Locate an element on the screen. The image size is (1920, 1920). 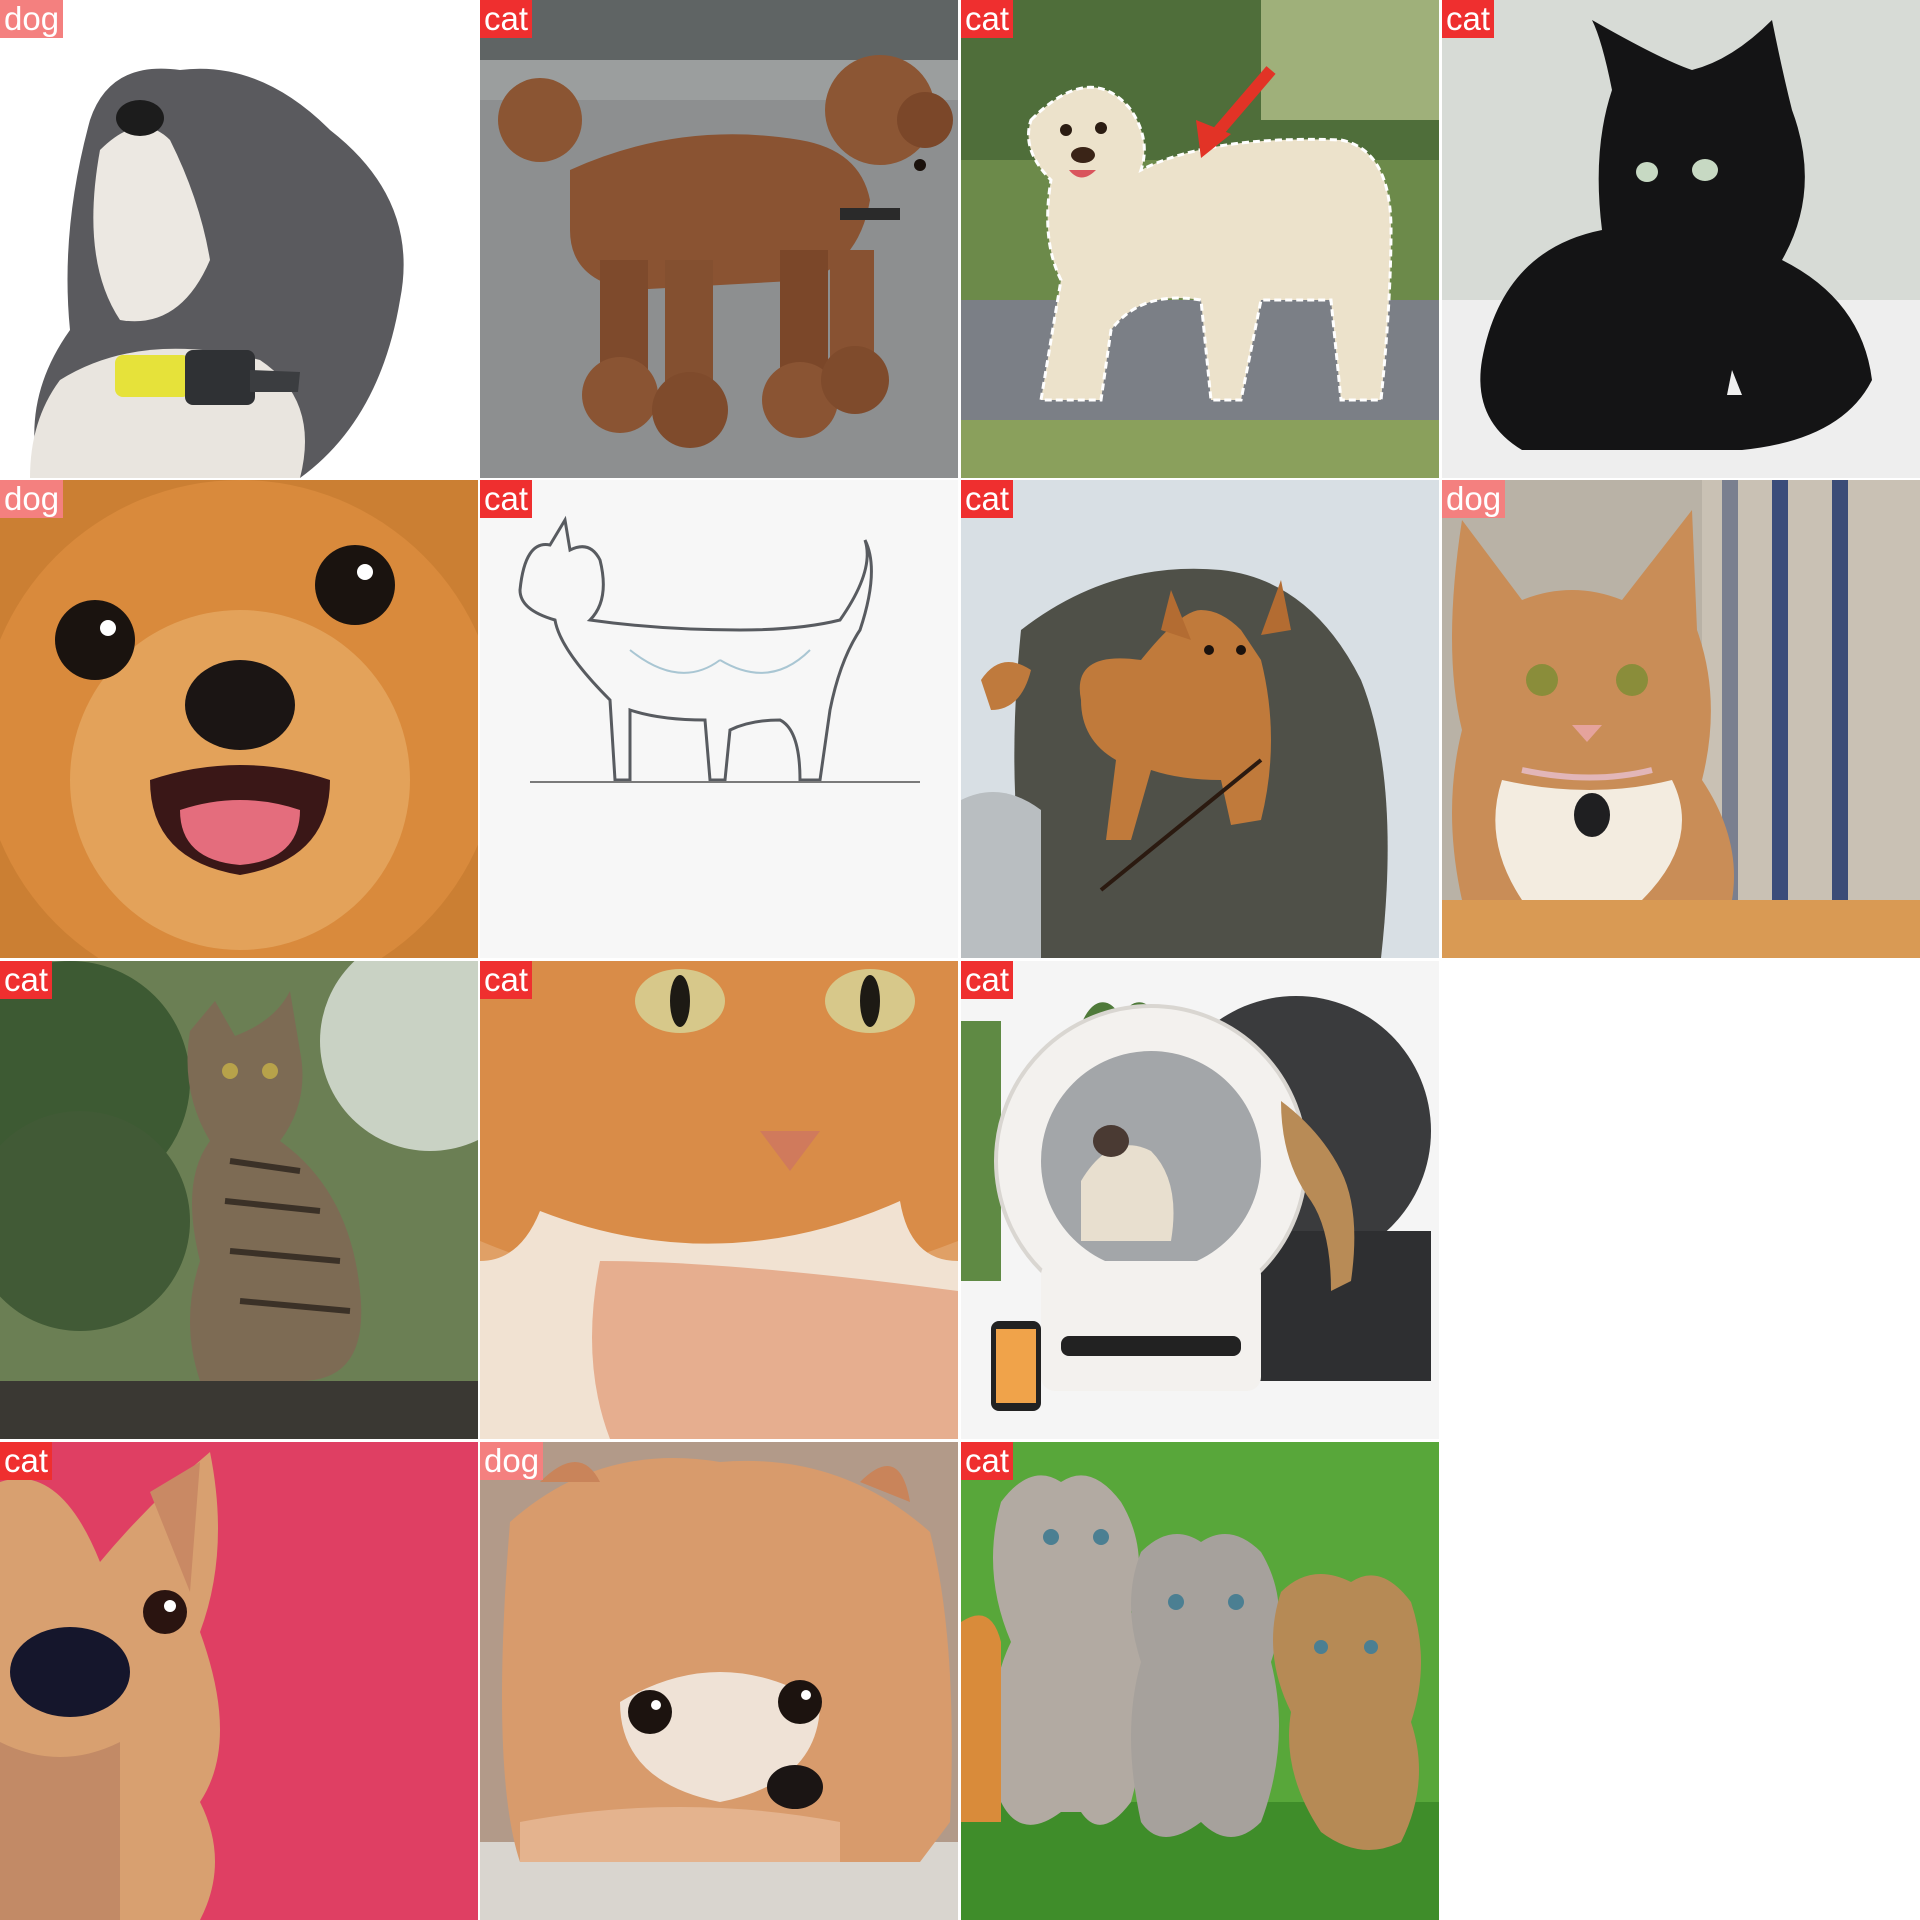
image-tile-10: cat is located at coordinates (719, 1200).